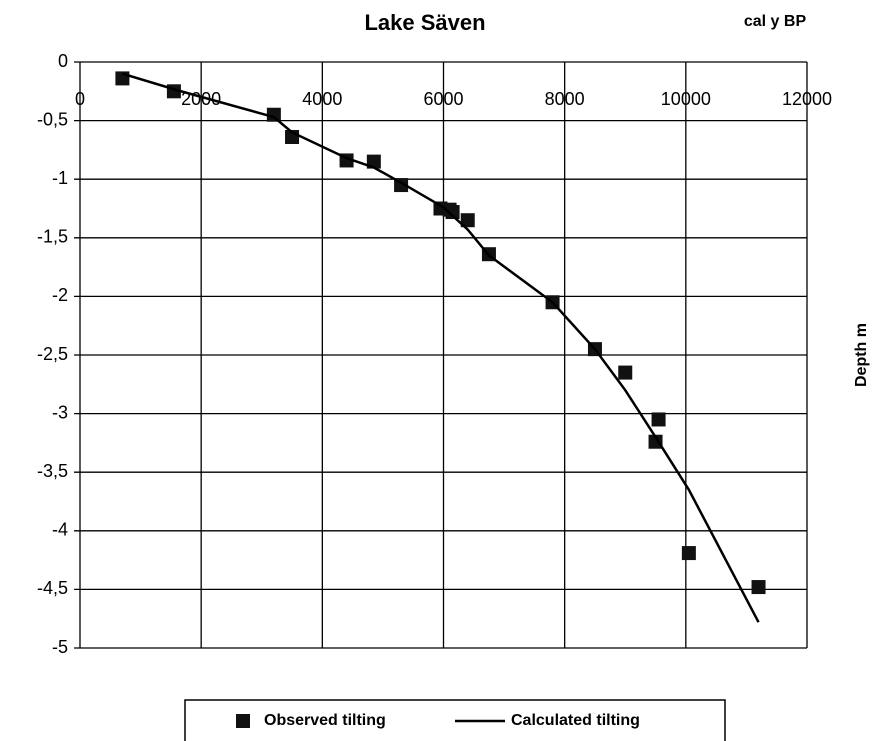 This screenshot has width=882, height=741. I want to click on y-tick-label: -1,5, so click(52, 237).